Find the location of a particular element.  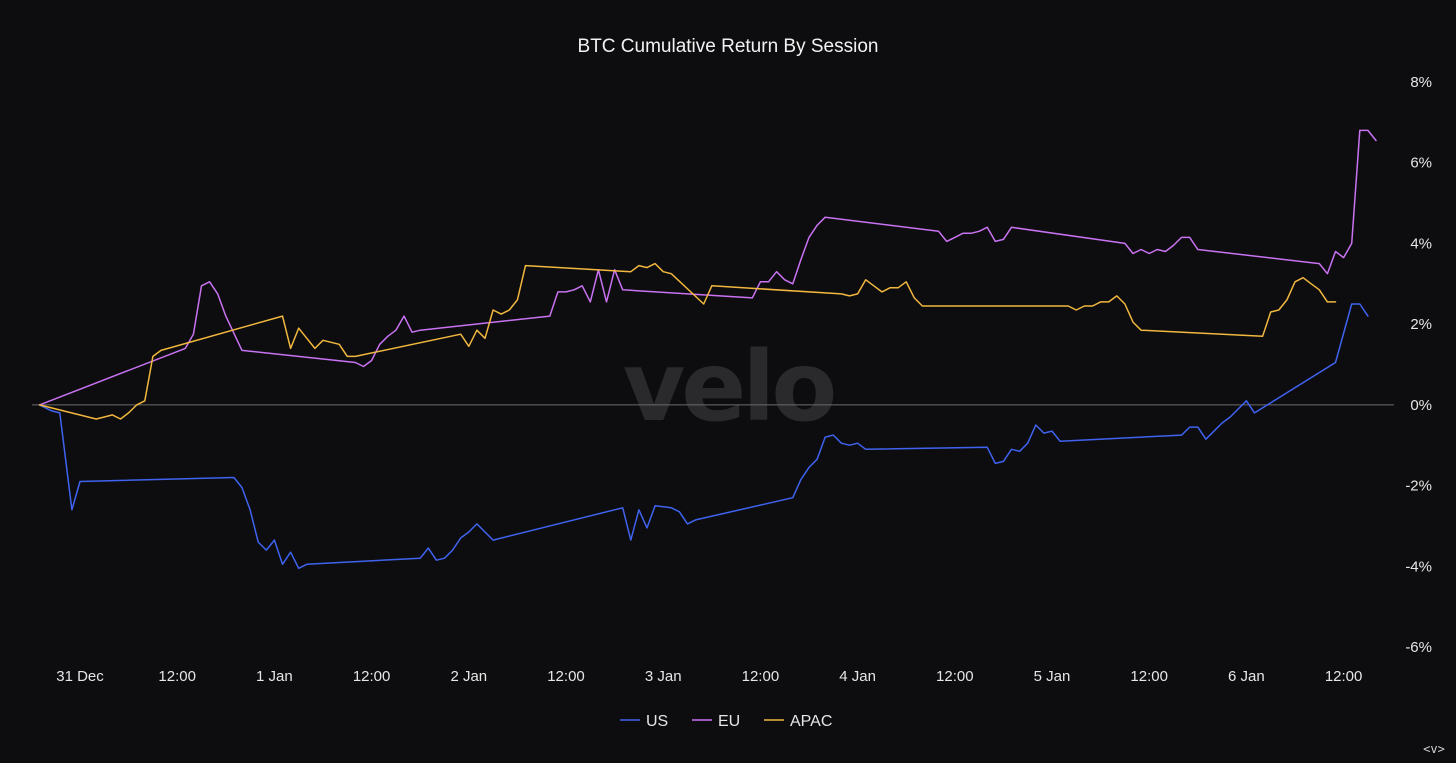

legend-item-us: US is located at coordinates (644, 721).